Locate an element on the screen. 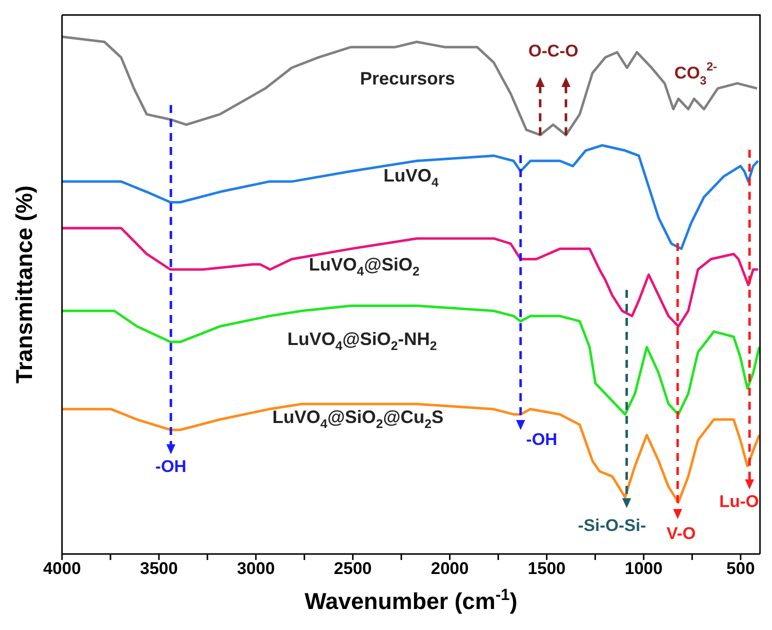 This screenshot has height=630, width=772. x-axis-title: Wavenumber (cm$^{-1}$) is located at coordinates (411, 600).